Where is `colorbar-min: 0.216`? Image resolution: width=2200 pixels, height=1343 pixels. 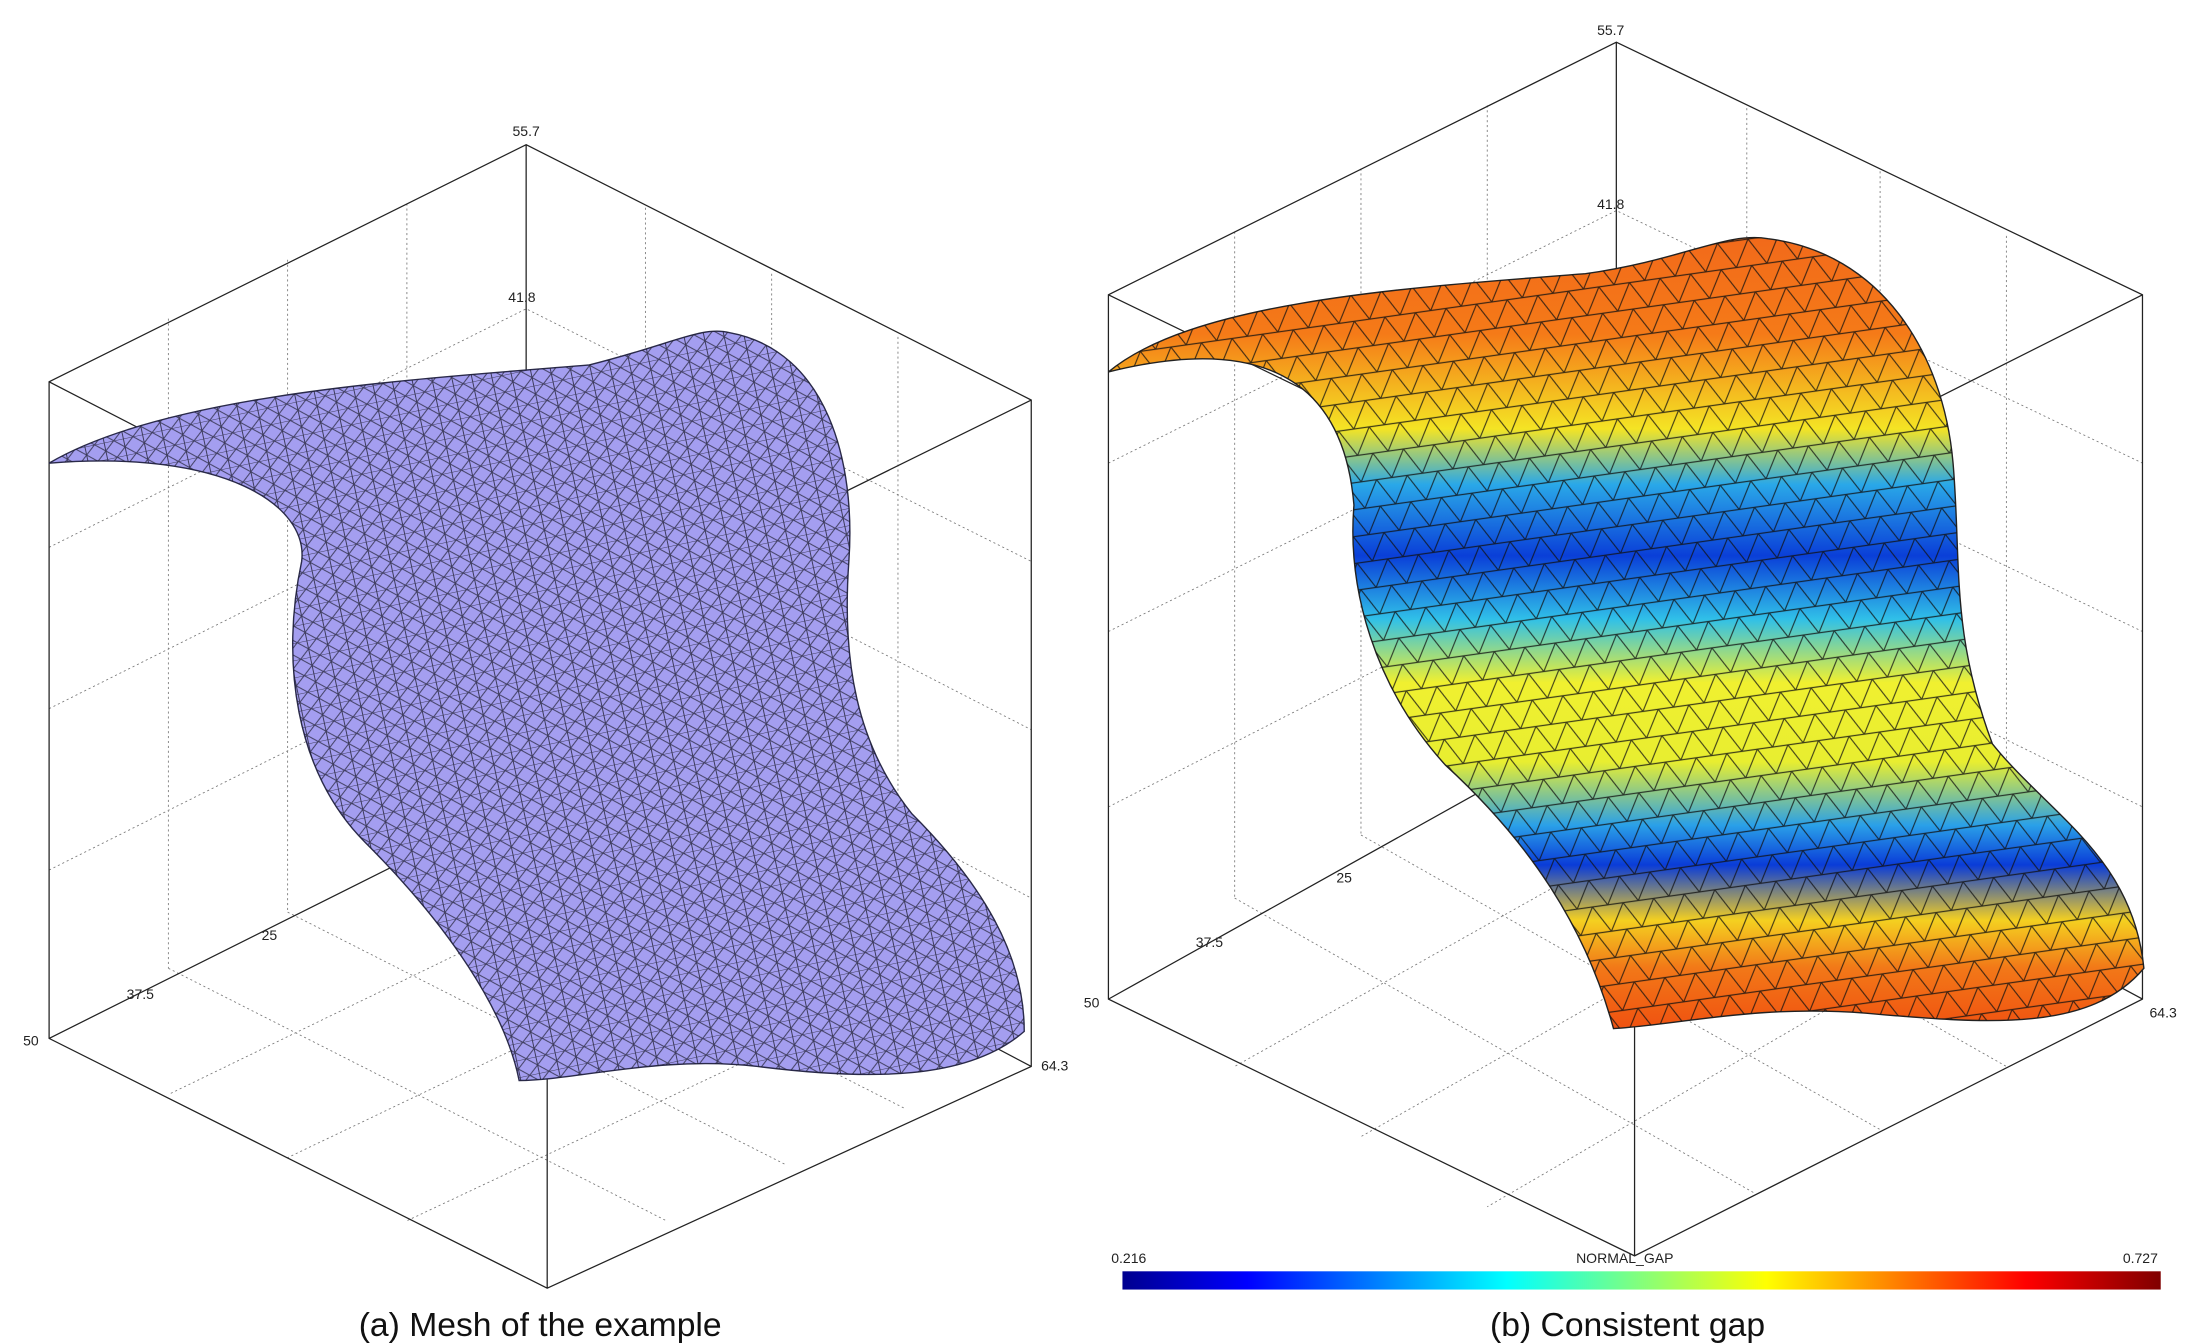
colorbar-min: 0.216 is located at coordinates (1128, 1258).